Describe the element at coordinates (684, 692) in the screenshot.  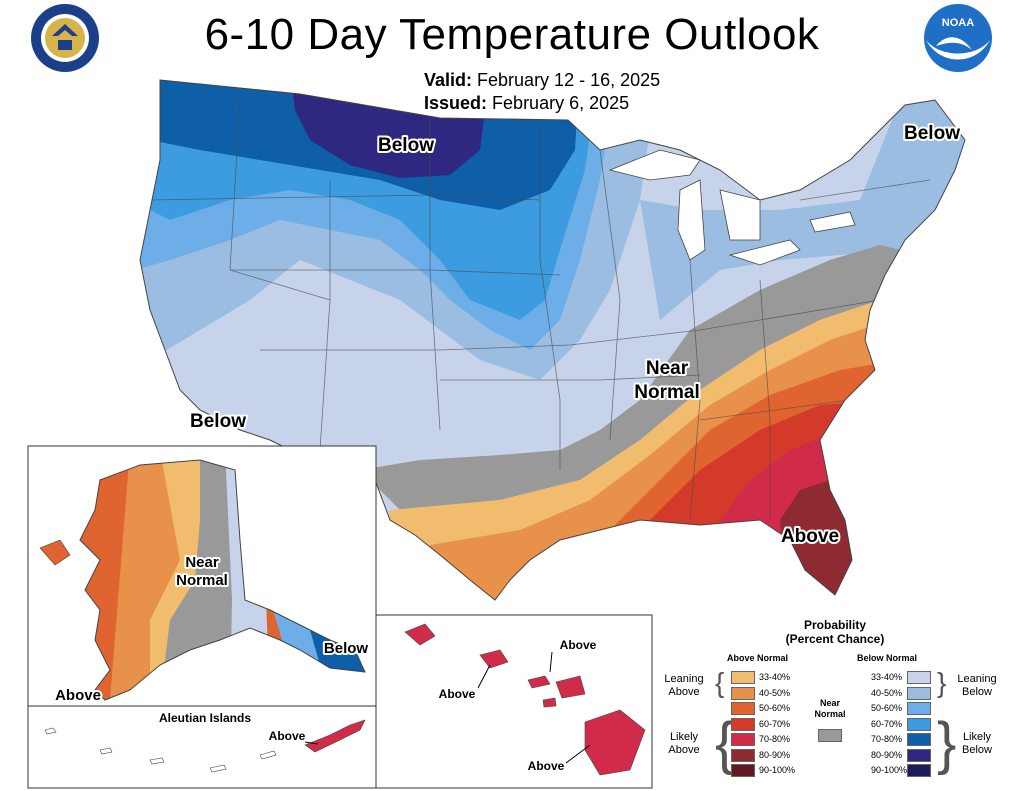
I see `leaning-above-line2: Above` at that location.